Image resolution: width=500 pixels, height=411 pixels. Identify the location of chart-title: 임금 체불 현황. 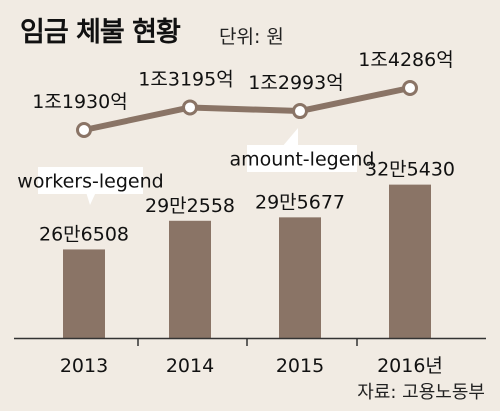
(100, 32).